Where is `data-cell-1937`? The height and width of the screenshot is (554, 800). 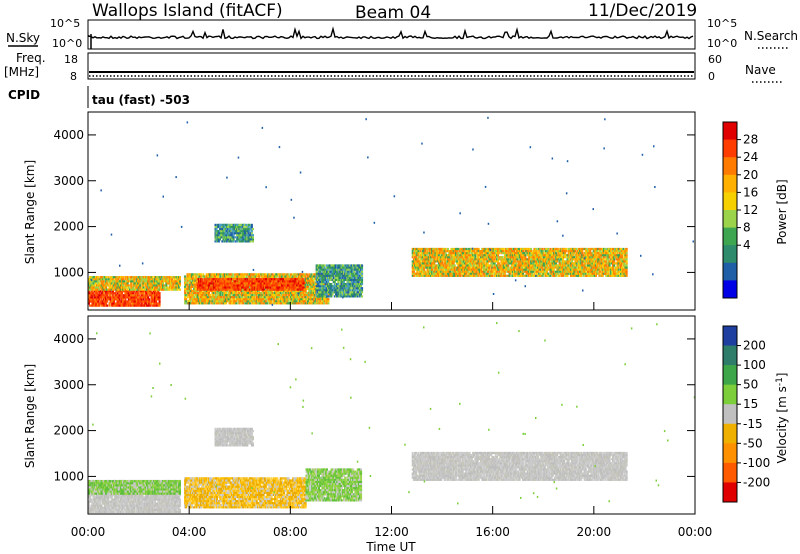 data-cell-1937 is located at coordinates (271, 293).